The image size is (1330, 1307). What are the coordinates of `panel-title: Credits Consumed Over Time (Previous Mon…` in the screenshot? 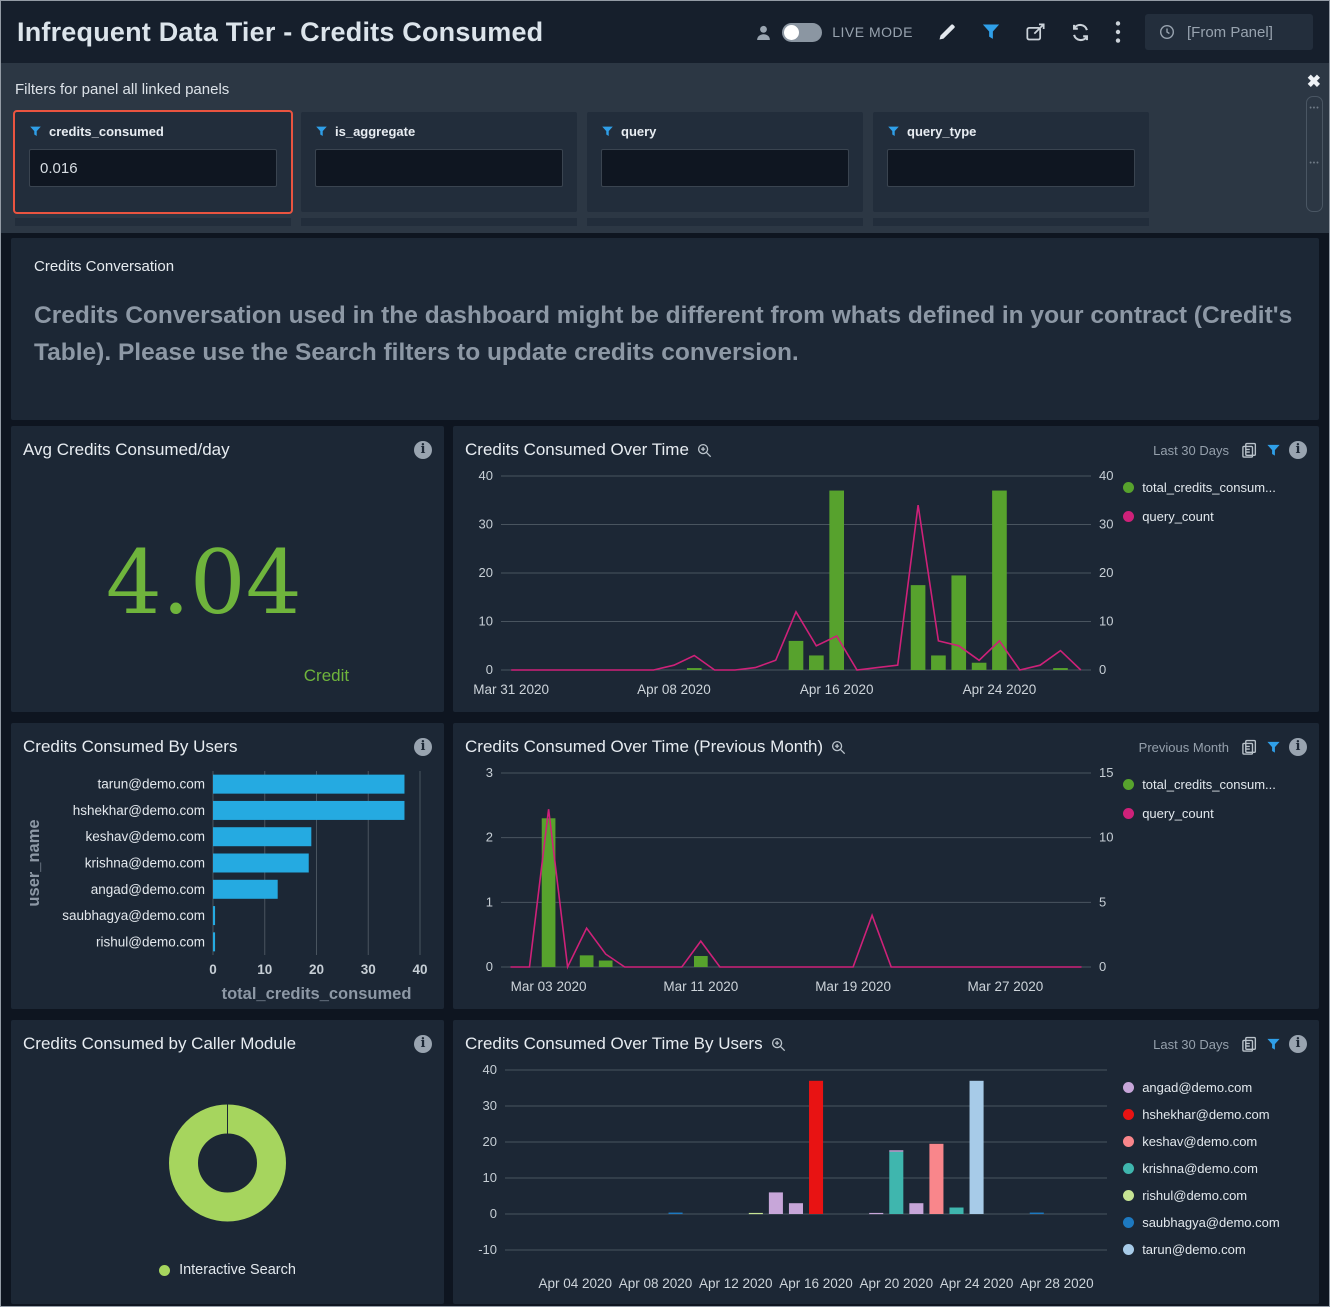 It's located at (644, 746).